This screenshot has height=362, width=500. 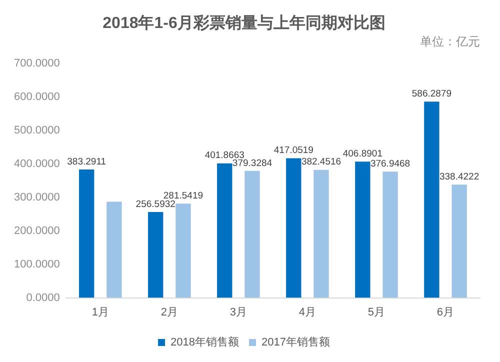 I want to click on x-tick-label: 5月, so click(x=377, y=312).